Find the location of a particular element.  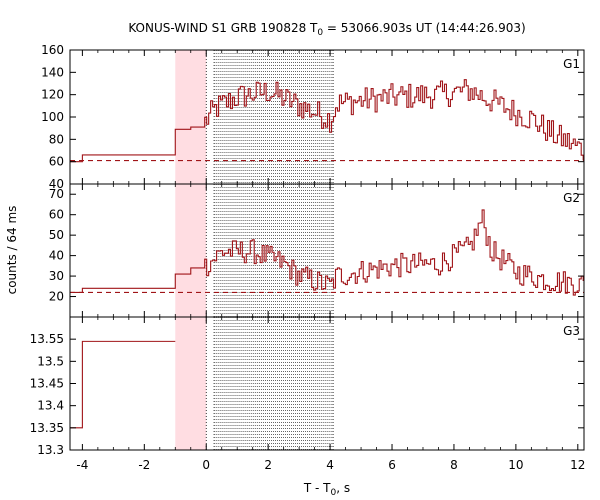

panel-label: G3 is located at coordinates (571, 331).